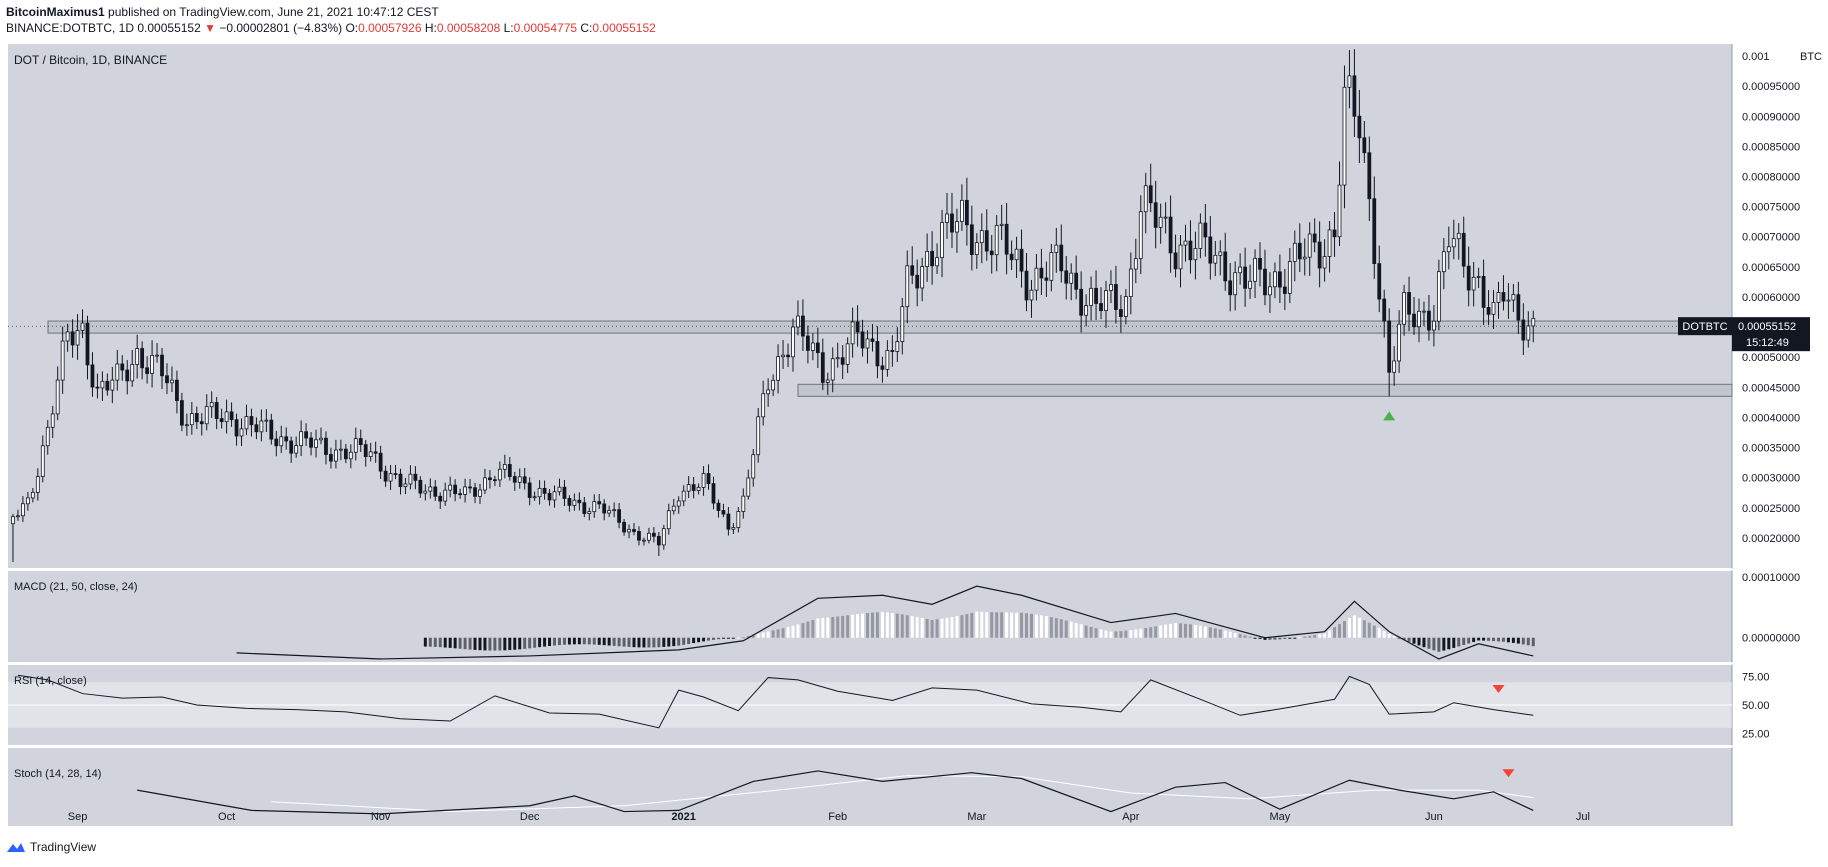  Describe the element at coordinates (16, 847) in the screenshot. I see `tradingview-logo-icon` at that location.